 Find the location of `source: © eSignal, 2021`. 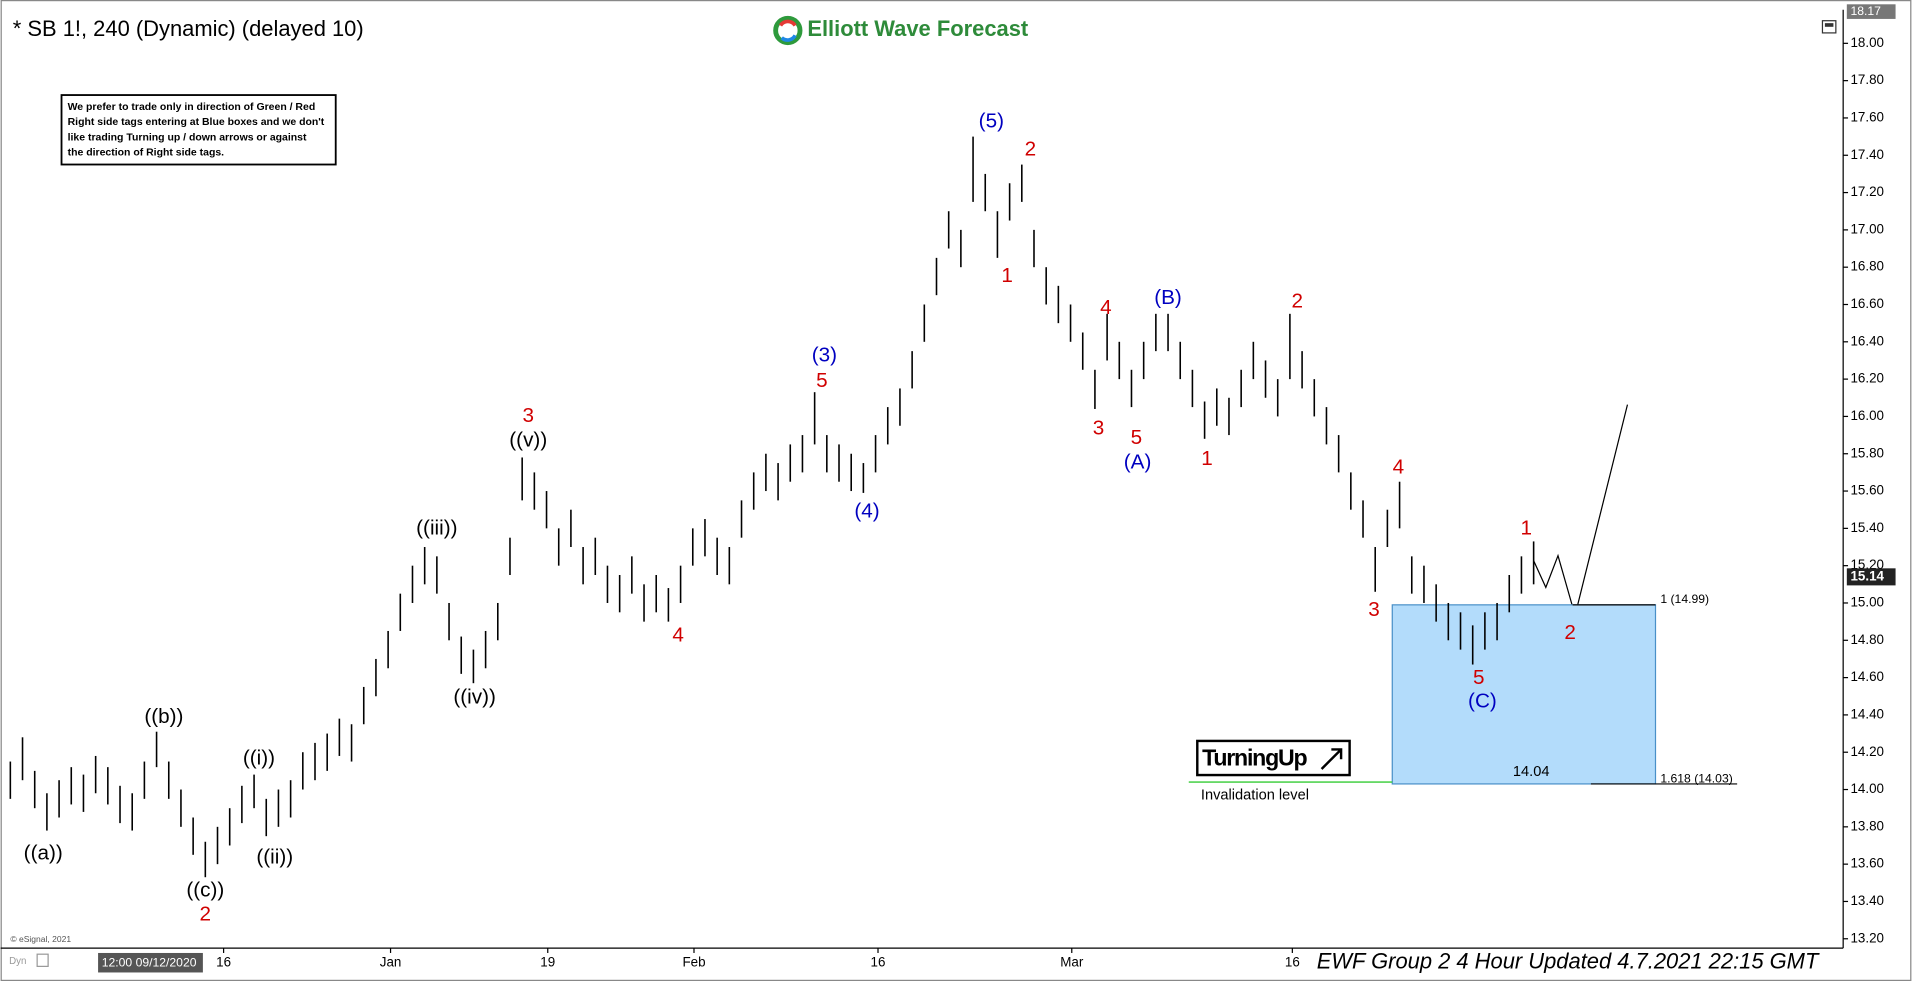

source: © eSignal, 2021 is located at coordinates (40, 939).